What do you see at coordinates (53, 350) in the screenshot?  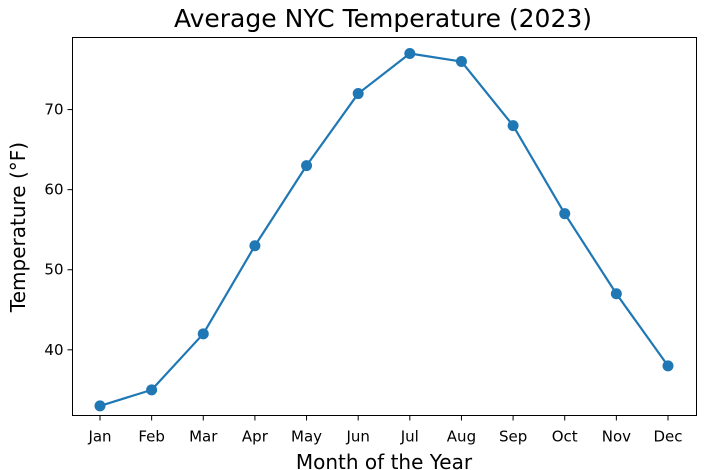 I see `y-tick-label: 40` at bounding box center [53, 350].